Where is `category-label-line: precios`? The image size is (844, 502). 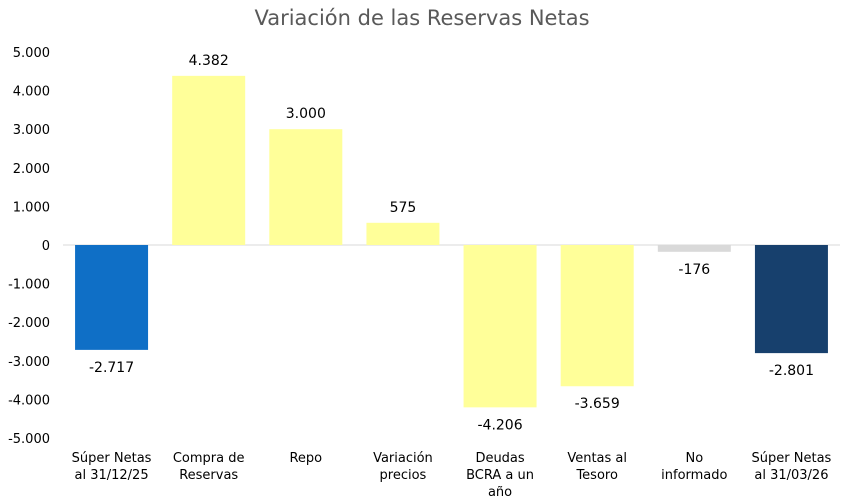 category-label-line: precios is located at coordinates (403, 475).